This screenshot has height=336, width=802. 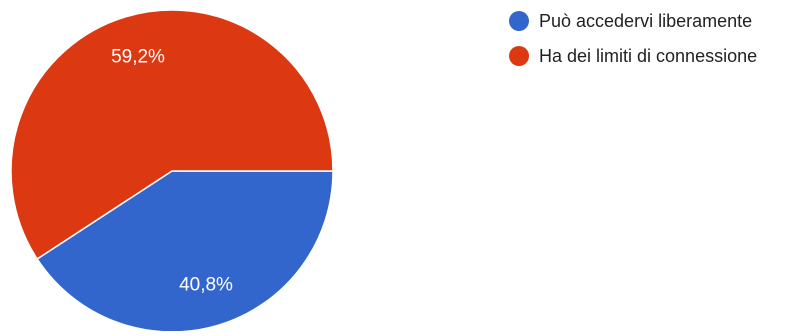 I want to click on legend-item-1: Ha dei limiti di connessione, so click(x=633, y=56).